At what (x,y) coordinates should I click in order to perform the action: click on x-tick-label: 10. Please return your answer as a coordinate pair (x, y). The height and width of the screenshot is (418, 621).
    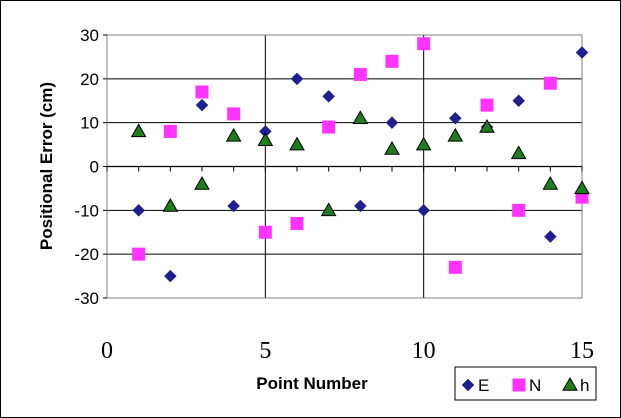
    Looking at the image, I should click on (424, 351).